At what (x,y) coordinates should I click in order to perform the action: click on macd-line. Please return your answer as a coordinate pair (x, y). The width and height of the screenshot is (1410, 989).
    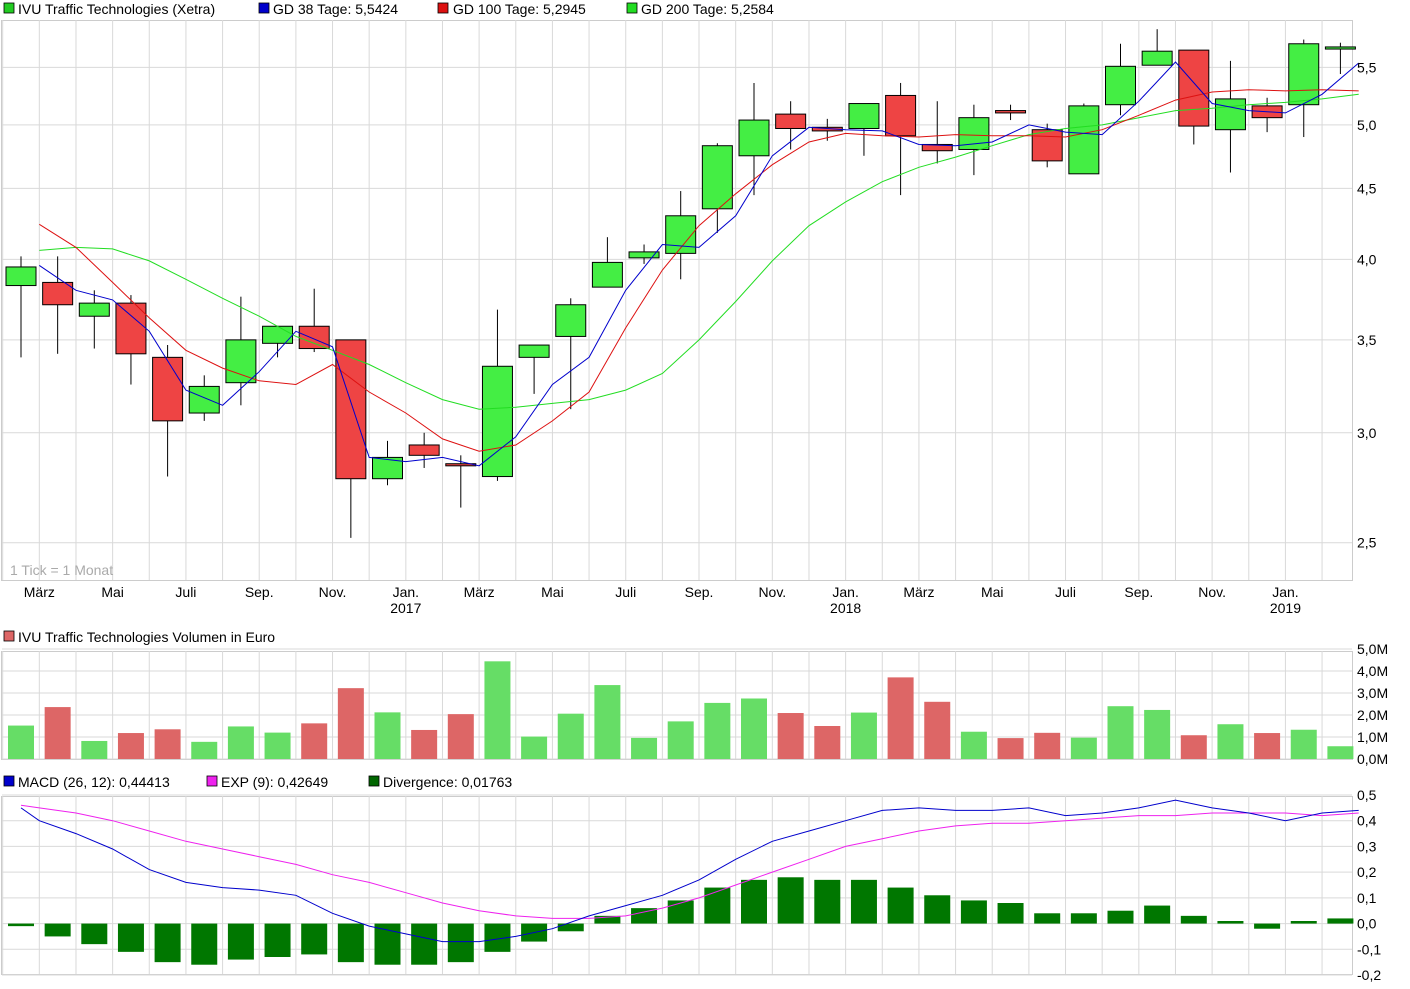
    Looking at the image, I should click on (689, 871).